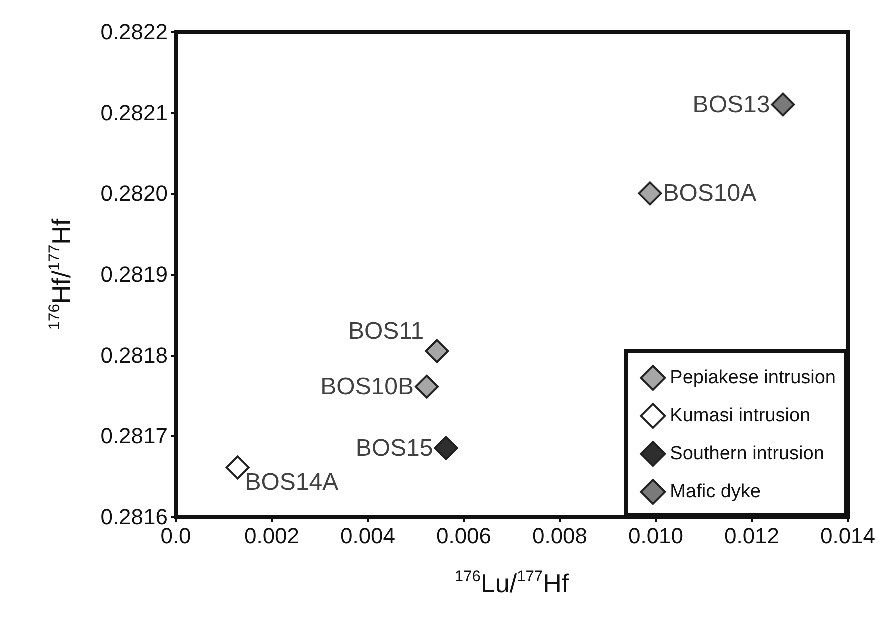  What do you see at coordinates (134, 274) in the screenshot?
I see `y-tick-label: 0.2819` at bounding box center [134, 274].